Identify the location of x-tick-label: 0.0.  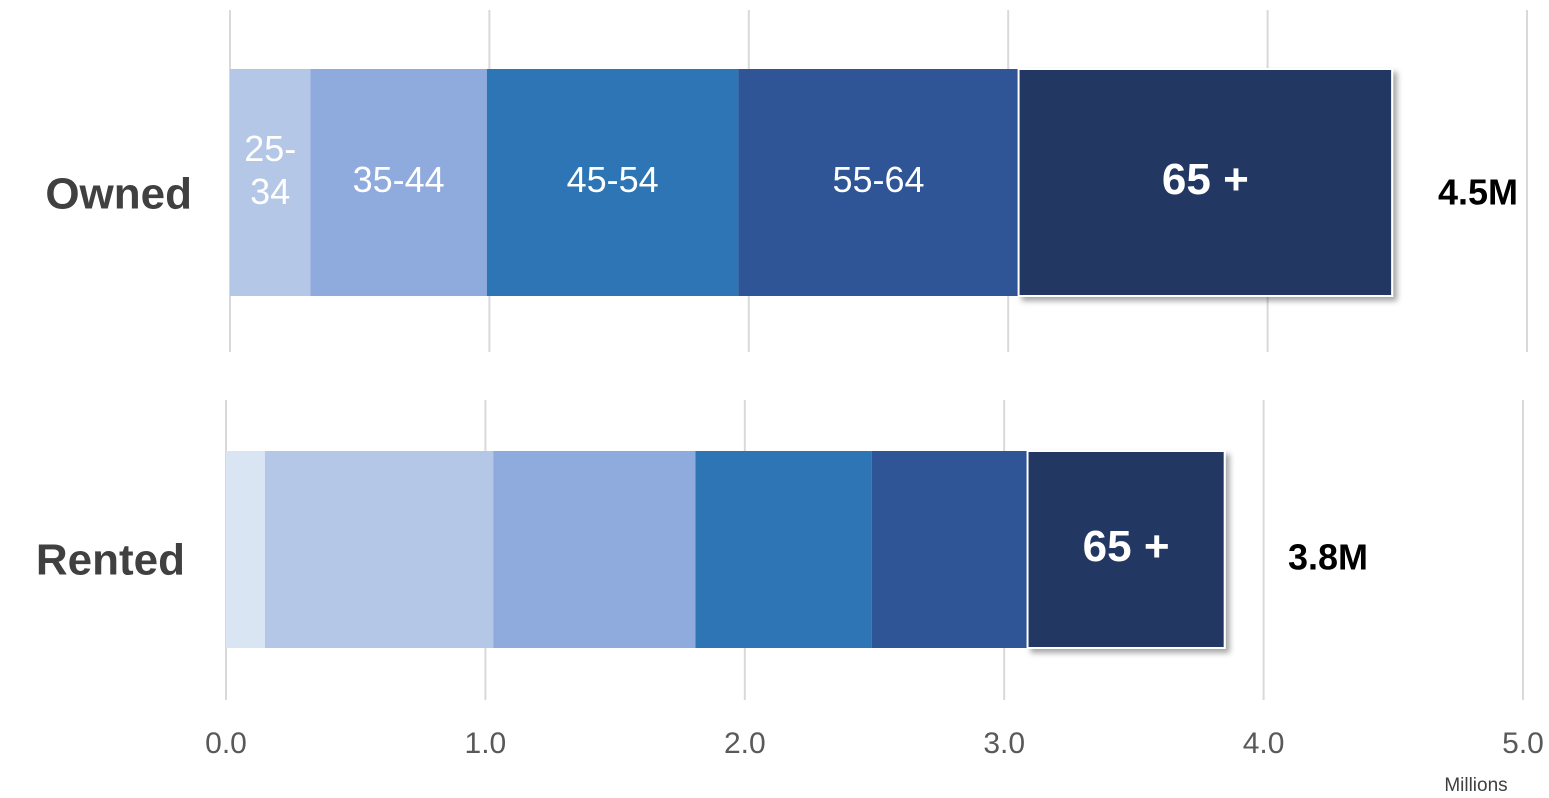
(226, 743).